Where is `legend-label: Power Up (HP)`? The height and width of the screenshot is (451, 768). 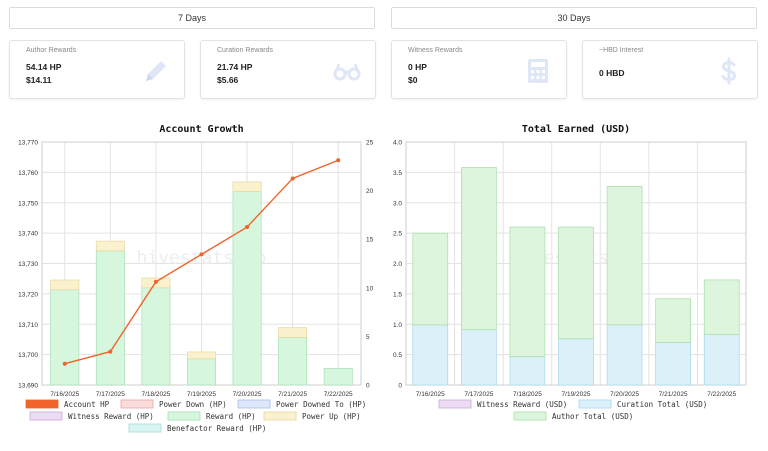
legend-label: Power Up (HP) is located at coordinates (331, 416).